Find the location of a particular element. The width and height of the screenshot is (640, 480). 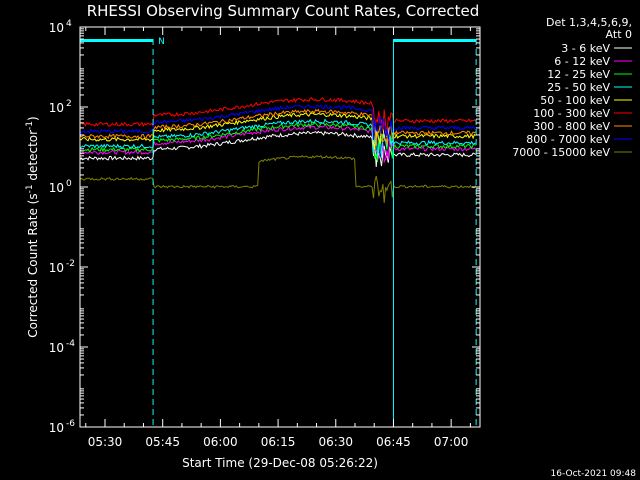

x-tick-label: 06:45 is located at coordinates (393, 442).